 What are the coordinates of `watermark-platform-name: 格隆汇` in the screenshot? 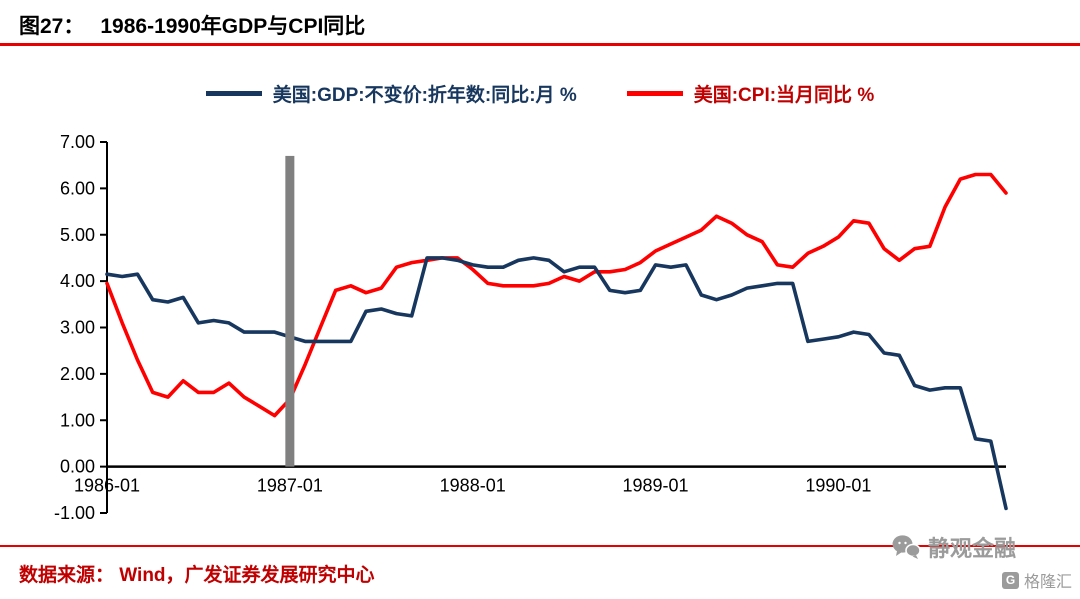 It's located at (1047, 582).